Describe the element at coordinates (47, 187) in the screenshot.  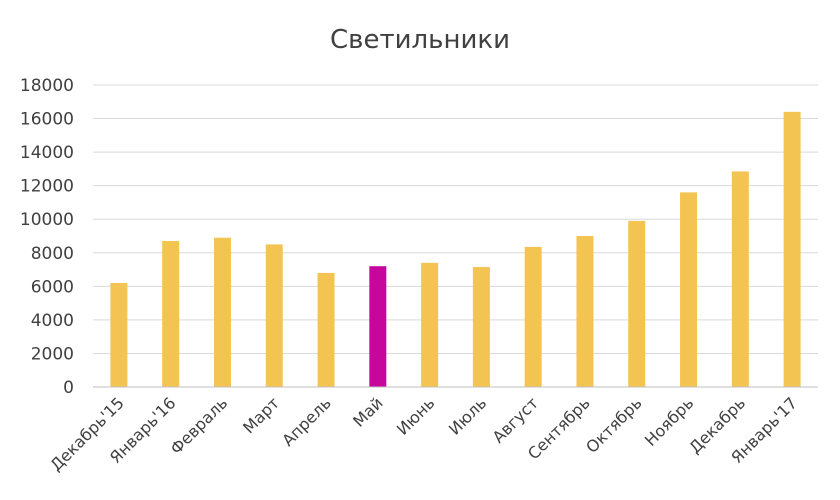
I see `y-tick-label: 12000` at that location.